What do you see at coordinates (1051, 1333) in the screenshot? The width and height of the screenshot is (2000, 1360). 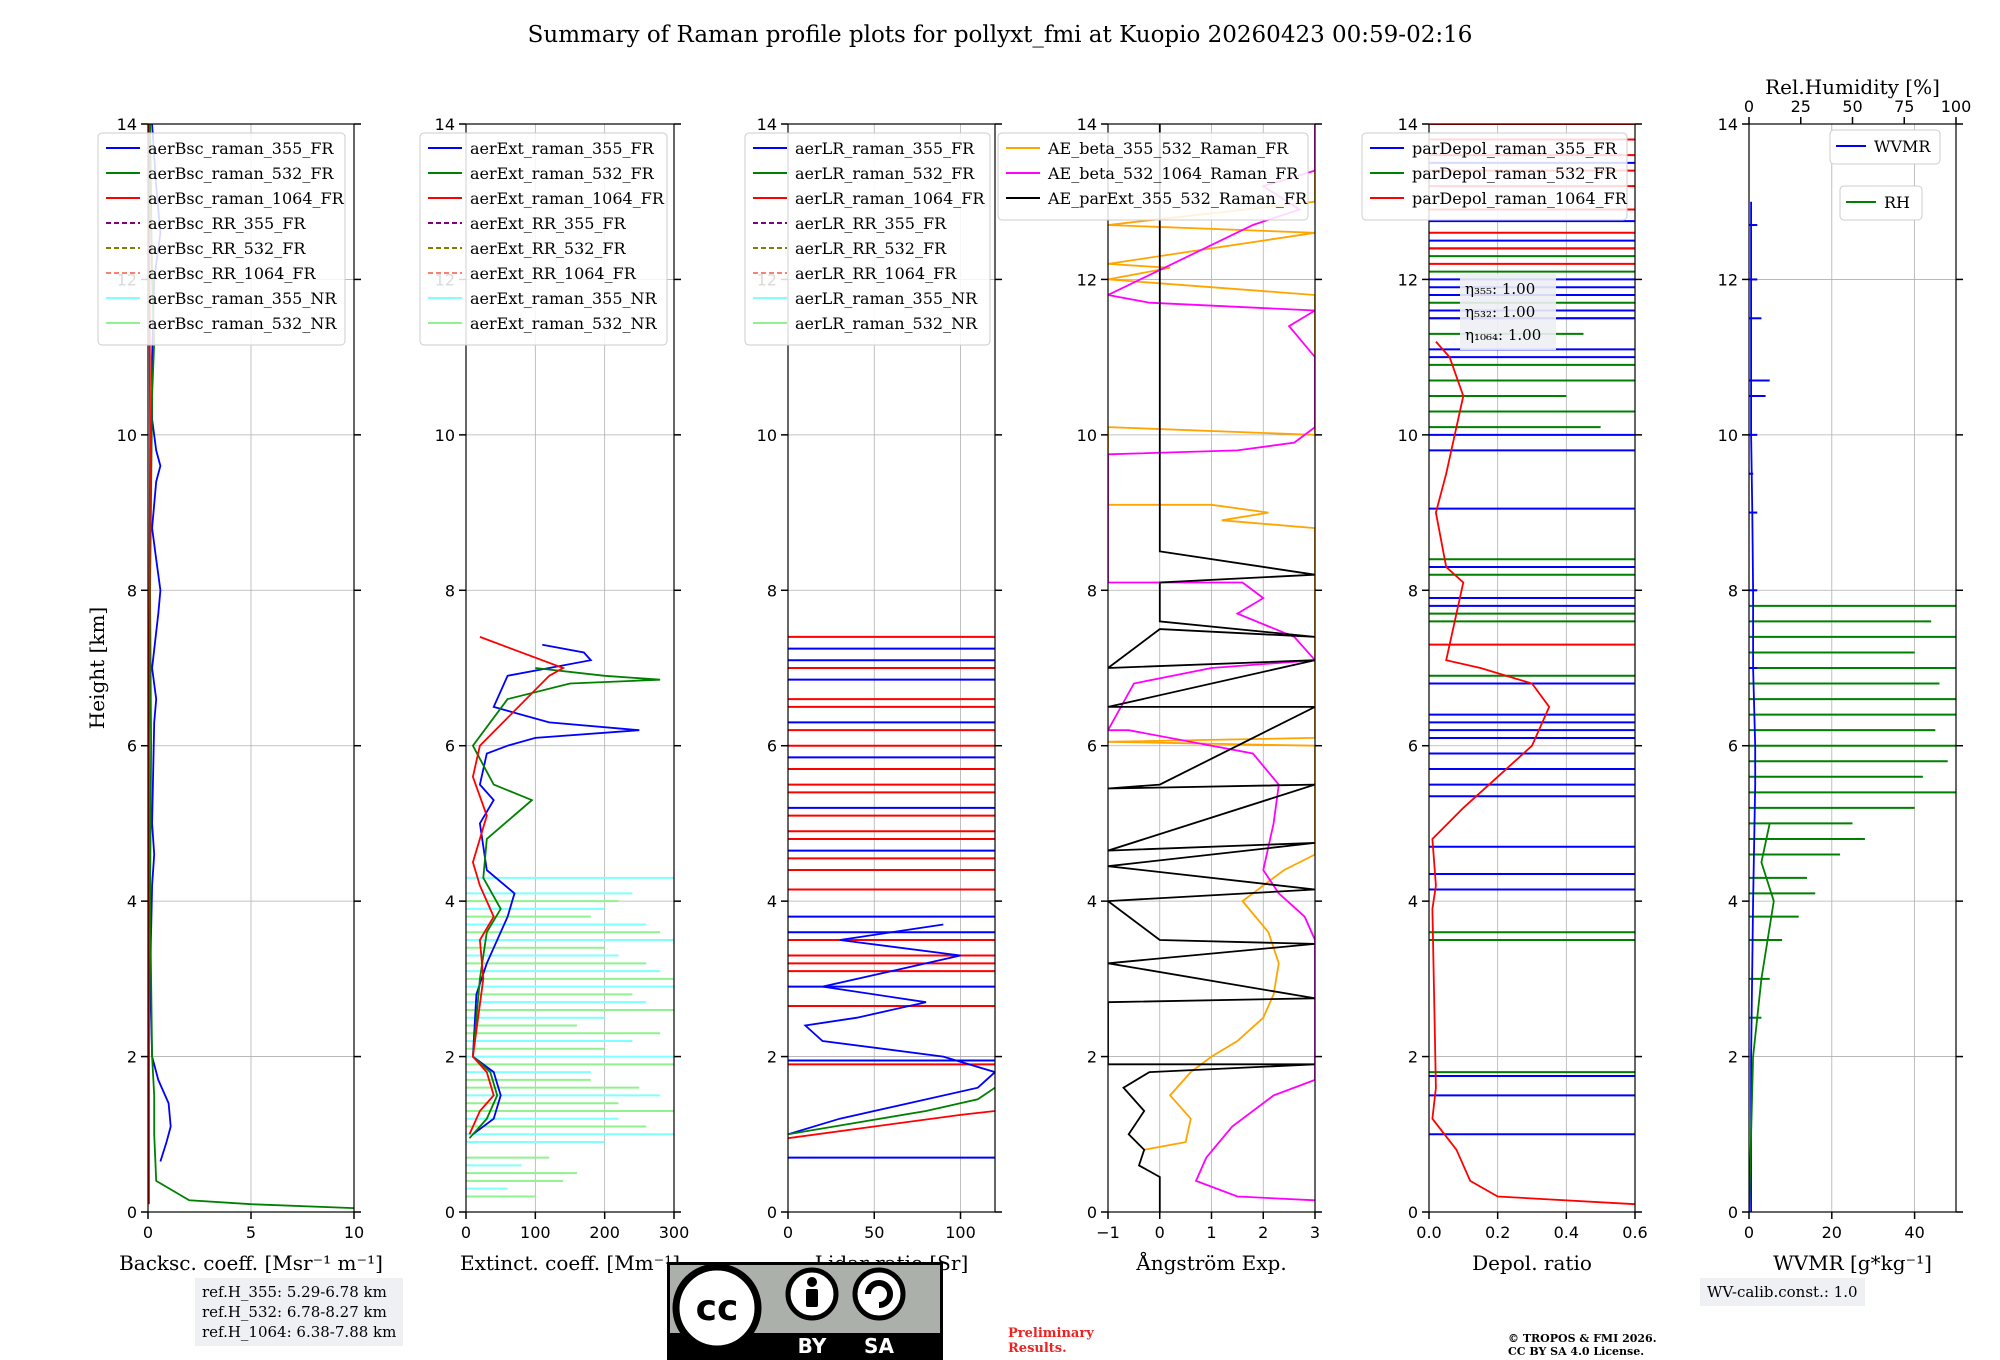 I see `preliminary-line-1: Preliminary` at bounding box center [1051, 1333].